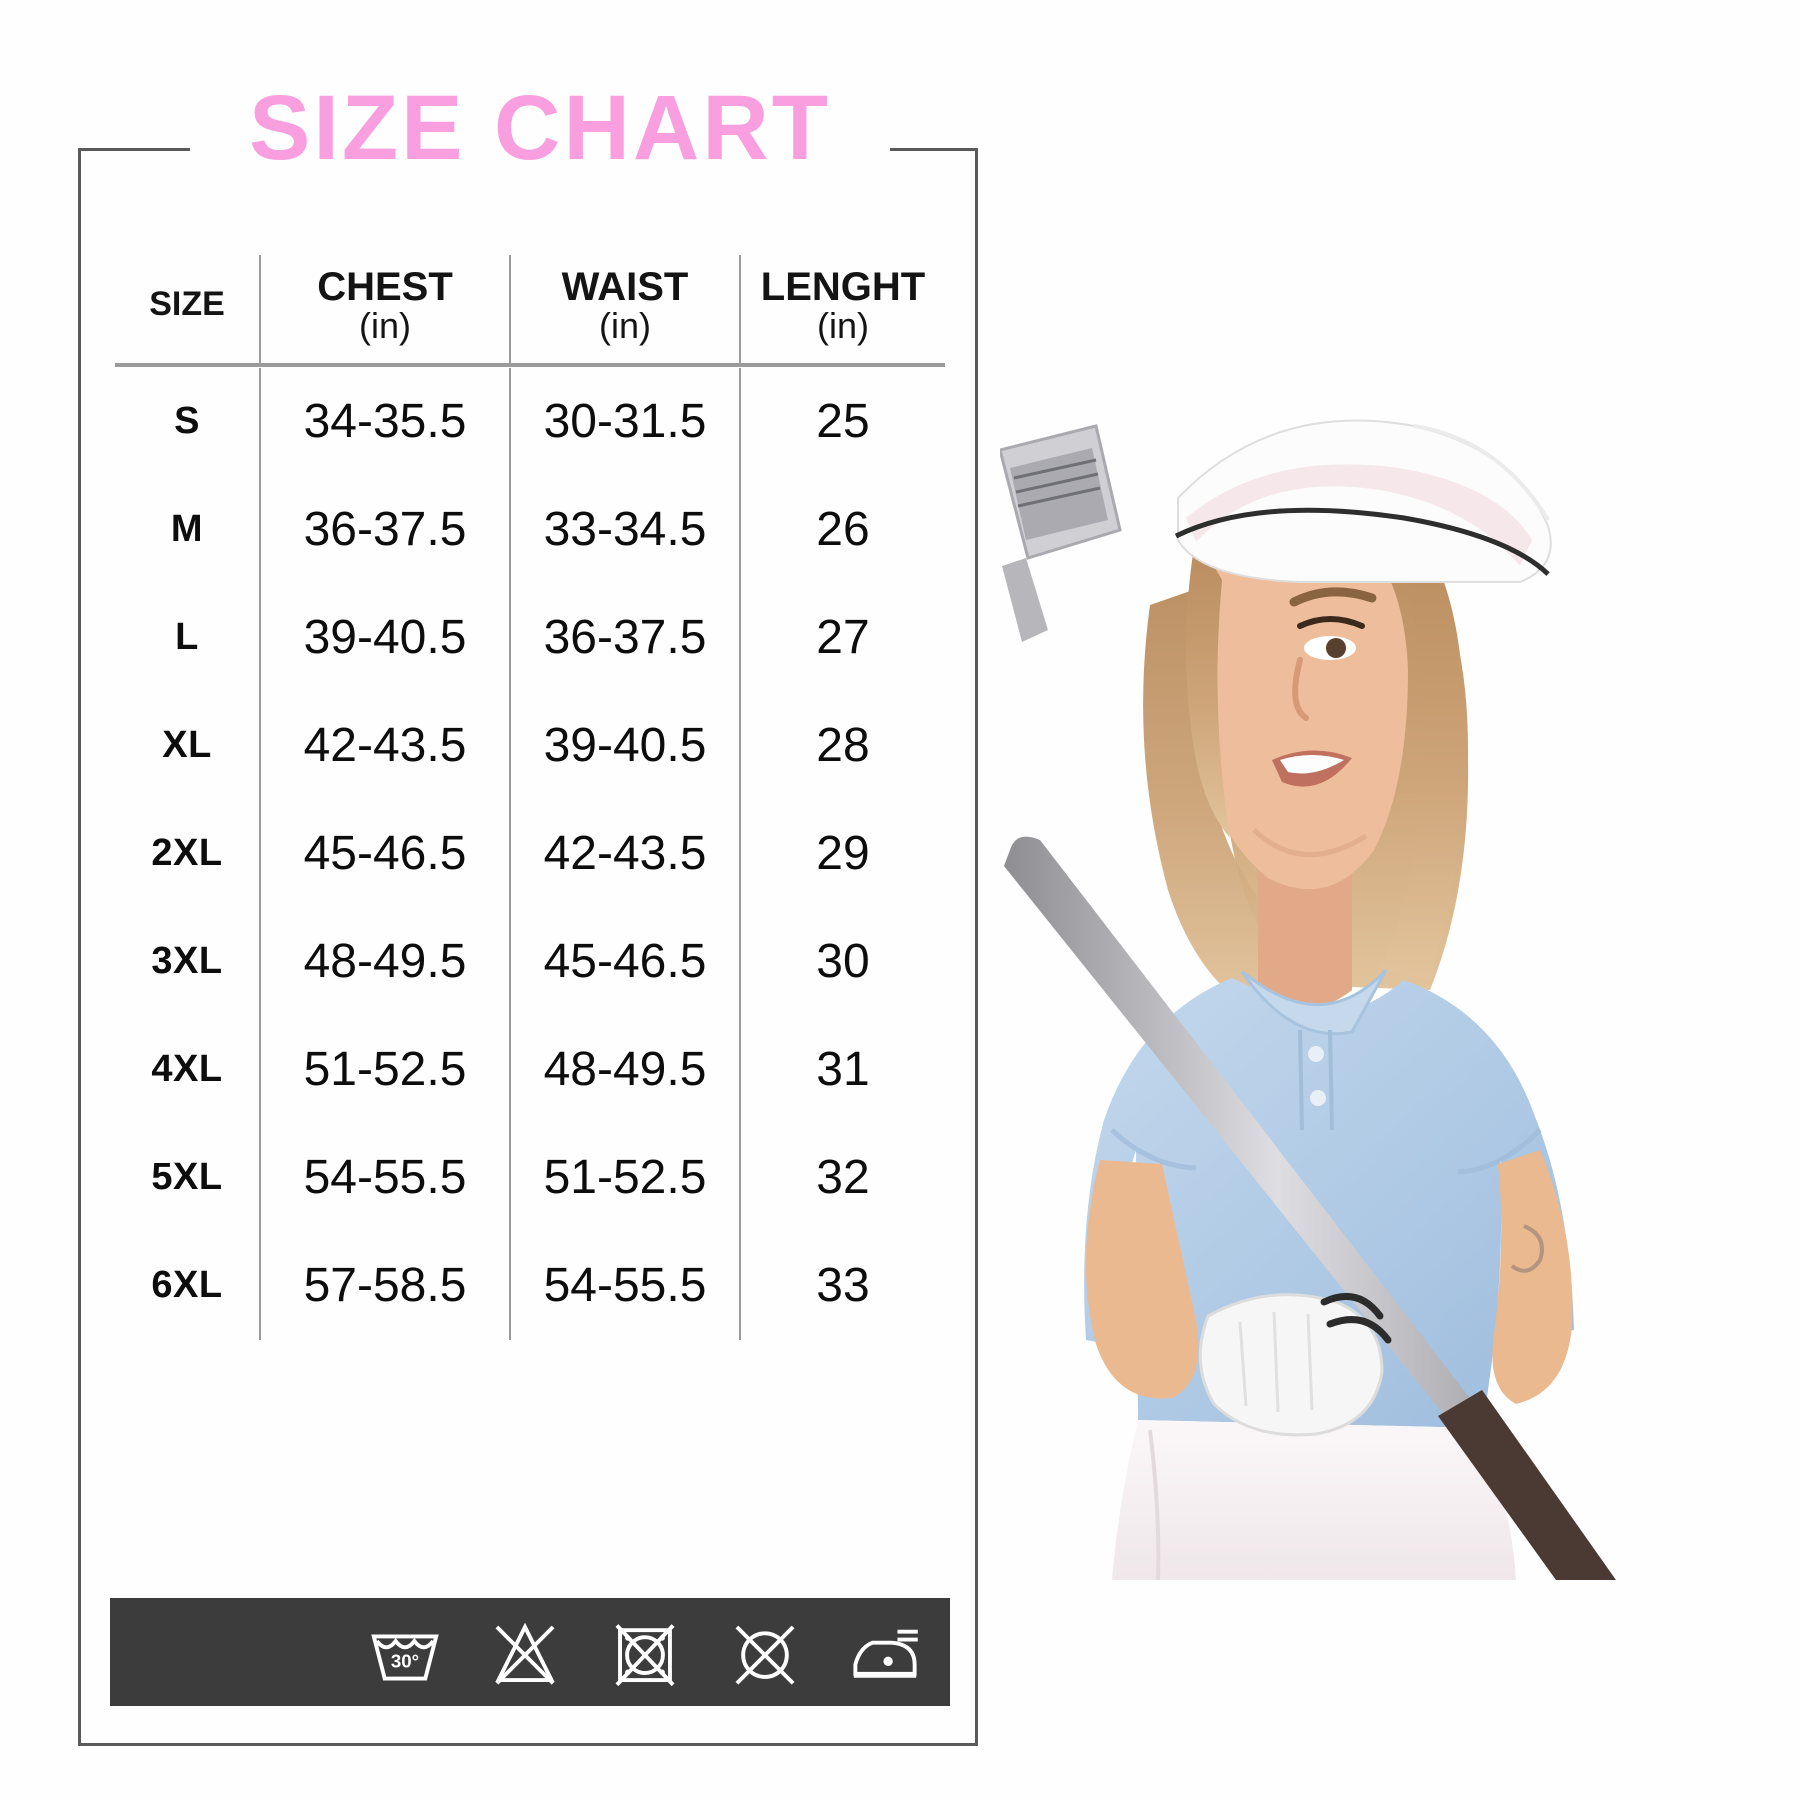 Image resolution: width=1800 pixels, height=1800 pixels. What do you see at coordinates (188, 1069) in the screenshot?
I see `cell-size: 4XL` at bounding box center [188, 1069].